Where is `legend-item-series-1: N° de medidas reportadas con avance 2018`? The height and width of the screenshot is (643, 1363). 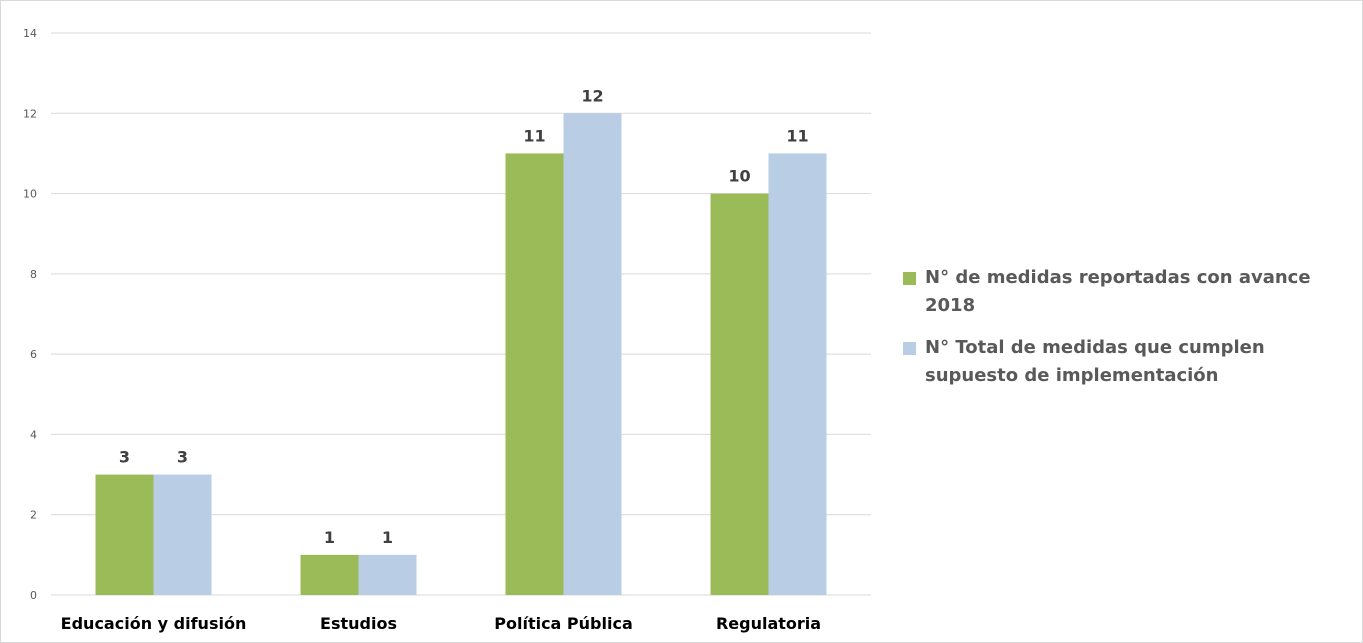 legend-item-series-1: N° de medidas reportadas con avance 2018 is located at coordinates (1128, 292).